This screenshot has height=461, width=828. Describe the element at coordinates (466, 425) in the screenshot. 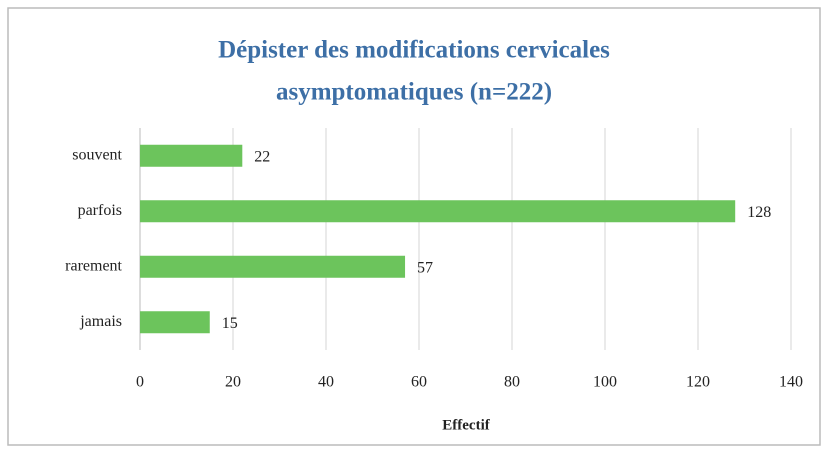

I see `x-axis-label: Effectif` at that location.